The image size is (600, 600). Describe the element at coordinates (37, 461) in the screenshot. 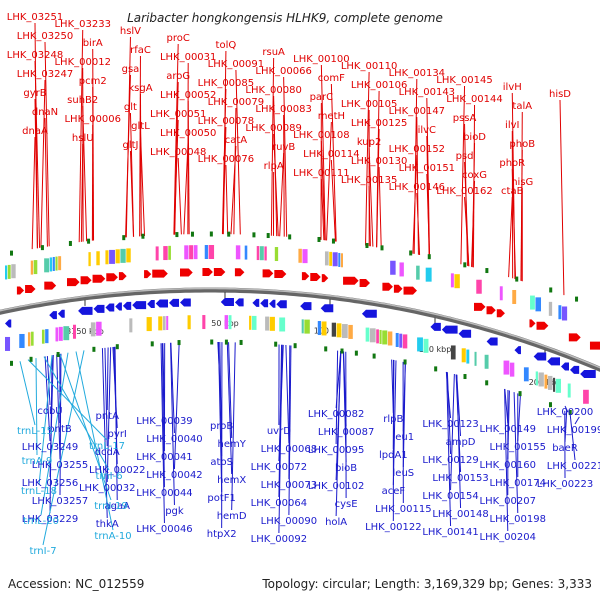

I see `rna-gene-label: trnA-9` at that location.